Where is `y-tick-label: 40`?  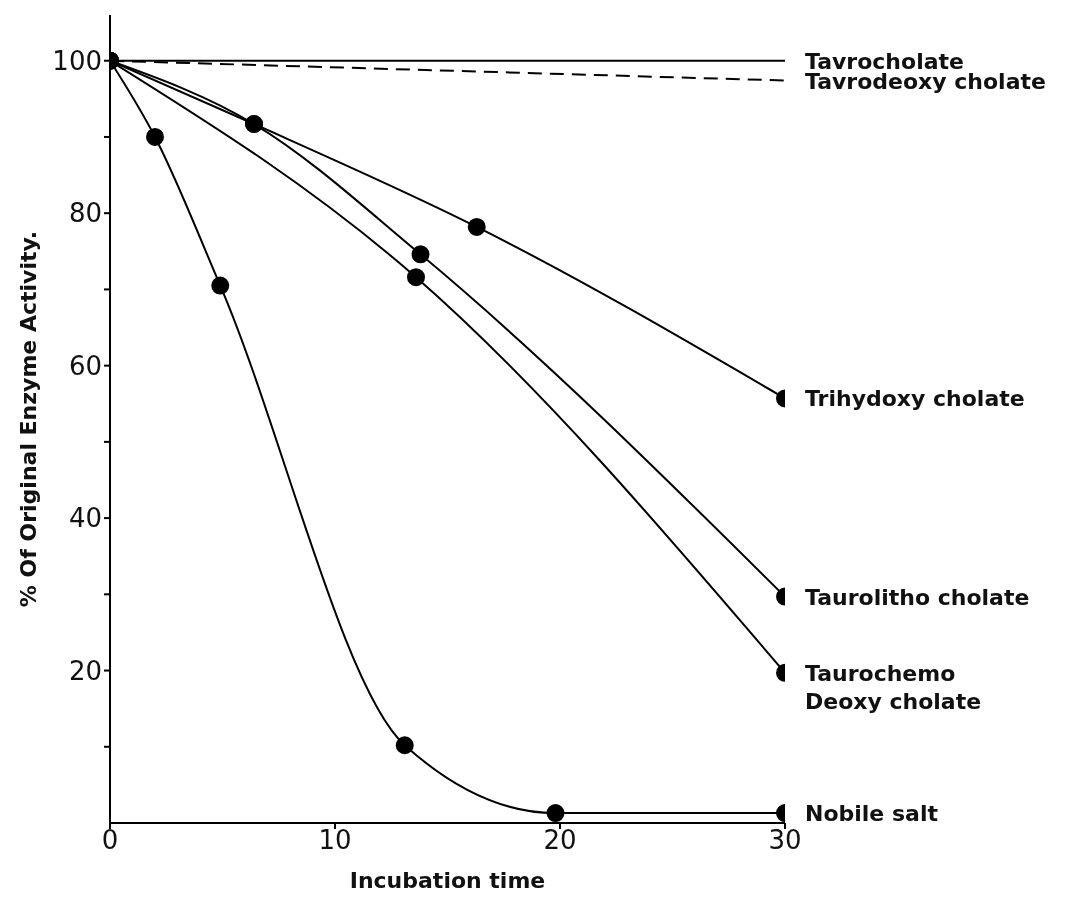
y-tick-label: 40 is located at coordinates (85, 518).